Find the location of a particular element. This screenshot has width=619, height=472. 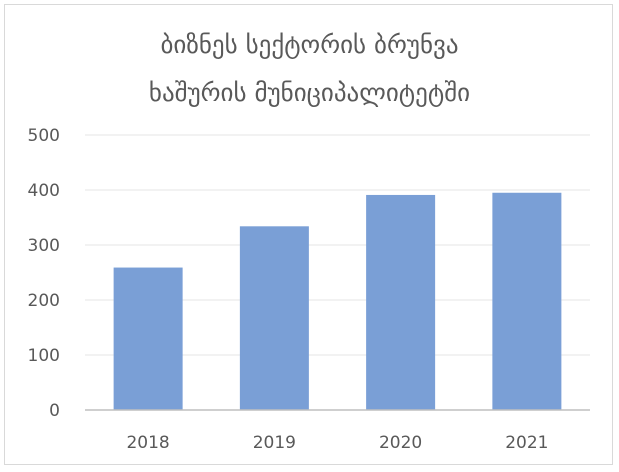

y-tick-label: 0 is located at coordinates (54, 411).